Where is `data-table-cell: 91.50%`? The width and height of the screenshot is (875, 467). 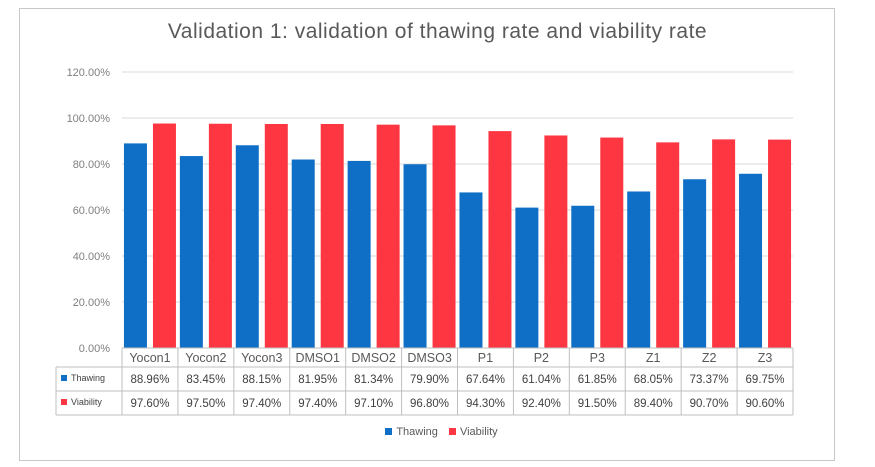 data-table-cell: 91.50% is located at coordinates (597, 404).